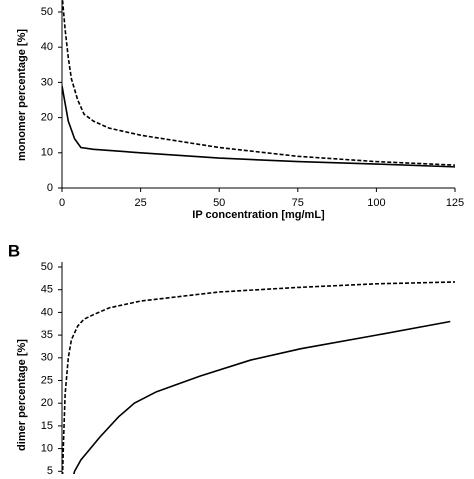  I want to click on y-axis-label: monomer percentage [%], so click(22, 95).